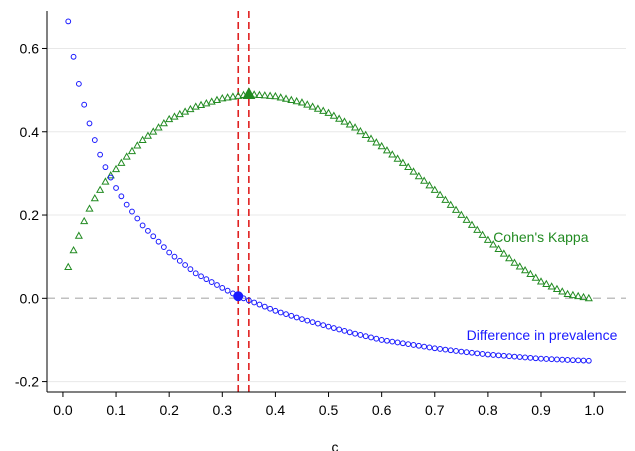 This screenshot has height=451, width=635. What do you see at coordinates (594, 410) in the screenshot?
I see `x-tick-label: 1.0` at bounding box center [594, 410].